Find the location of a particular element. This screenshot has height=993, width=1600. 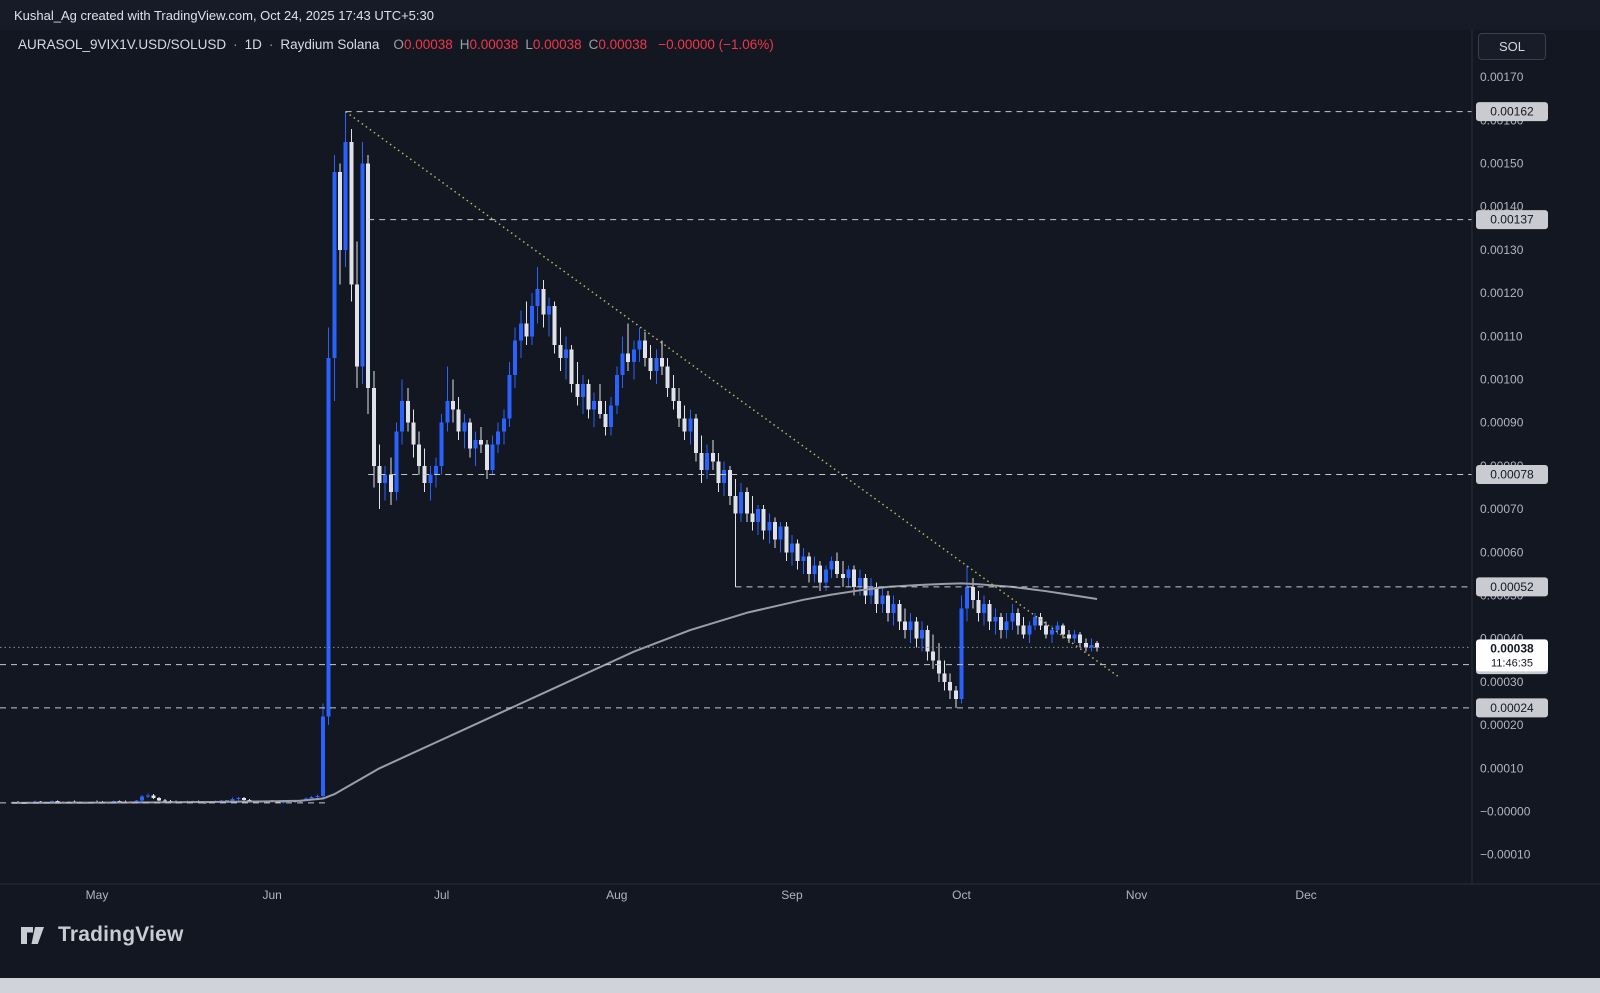

currency-toggle-button: SOL is located at coordinates (1512, 46).